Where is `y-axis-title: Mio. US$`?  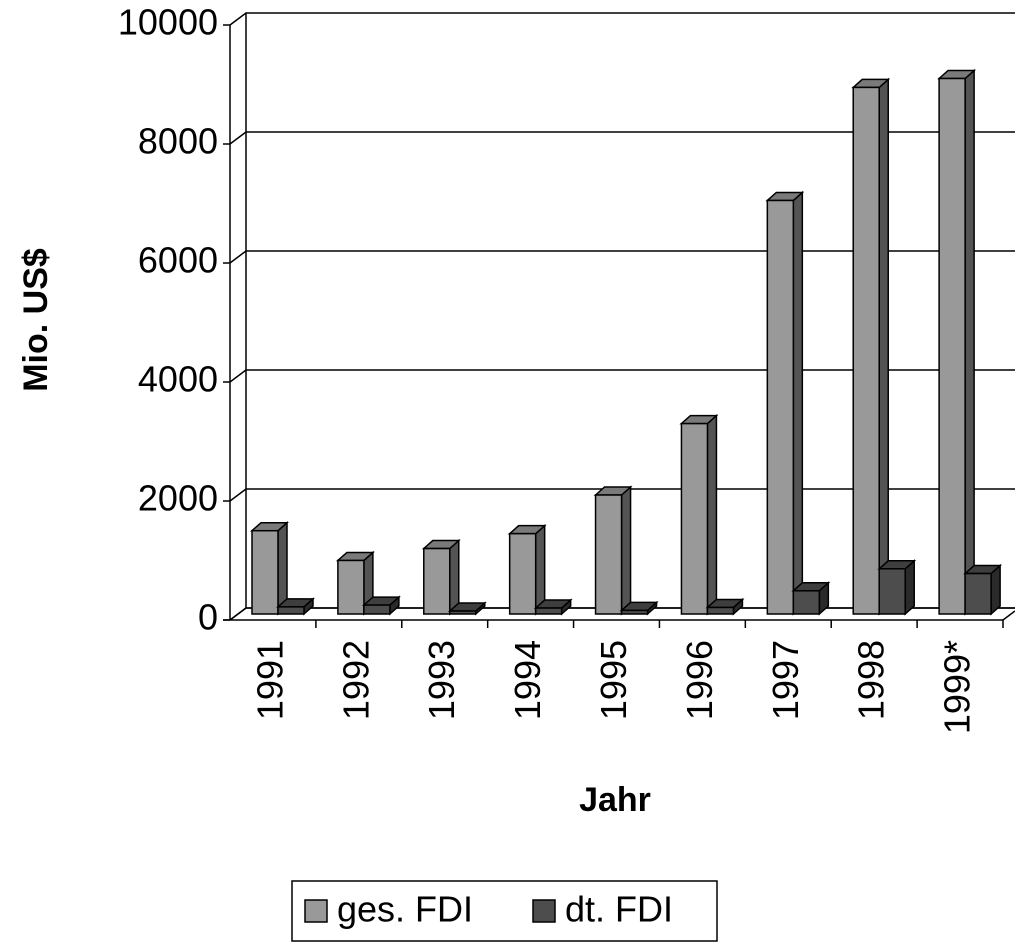 y-axis-title: Mio. US$ is located at coordinates (36, 320).